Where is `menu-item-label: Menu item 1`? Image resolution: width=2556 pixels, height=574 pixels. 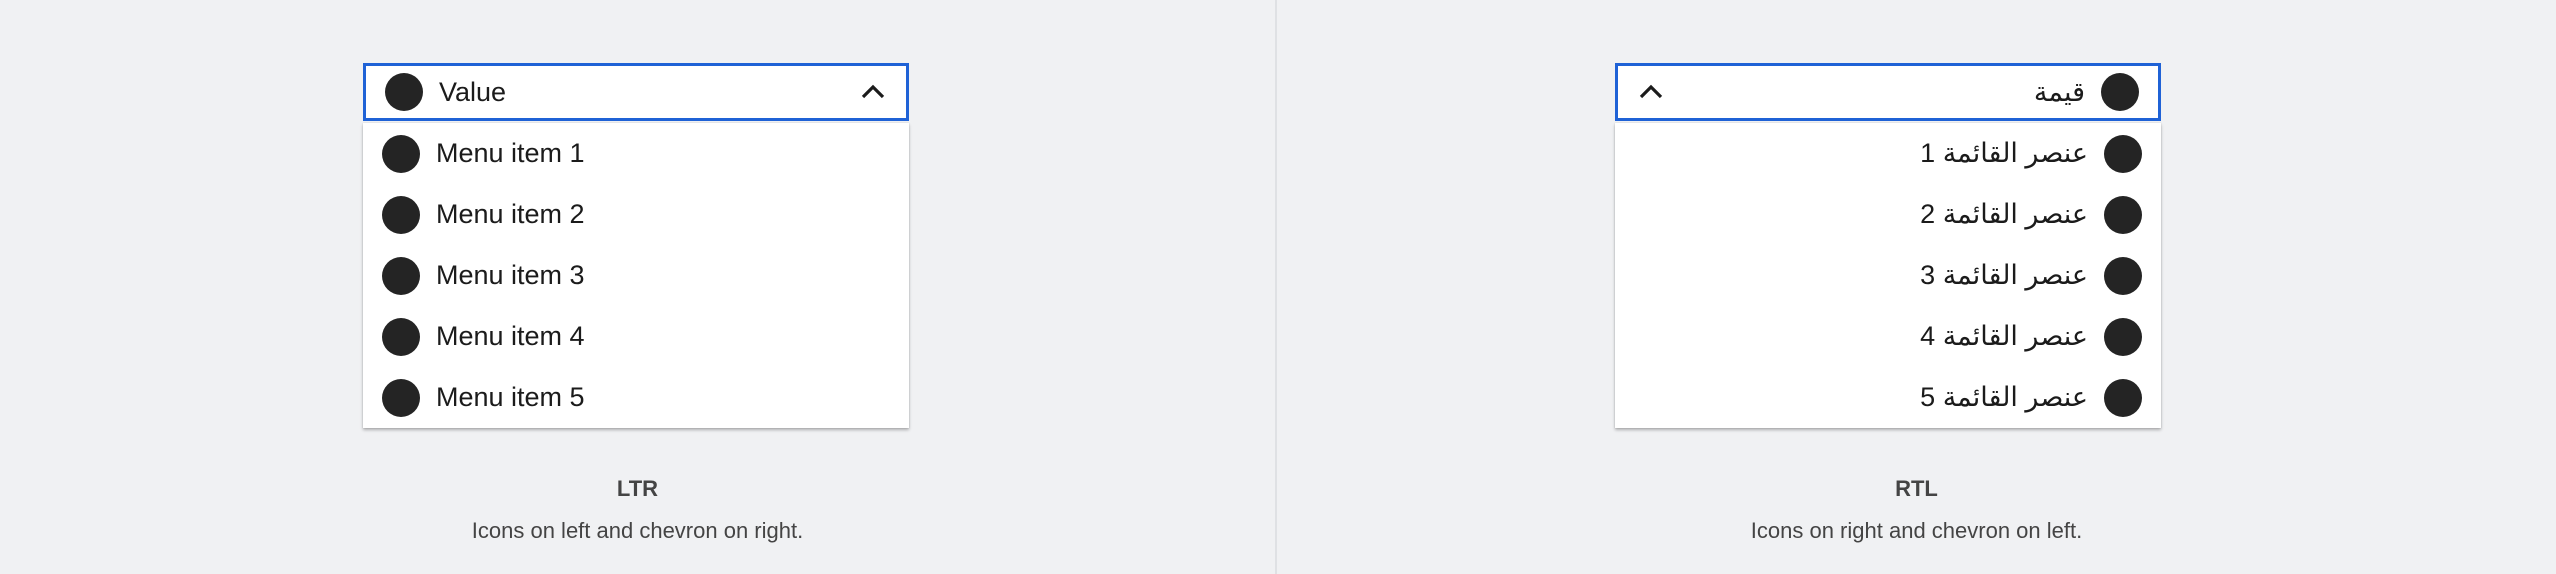 menu-item-label: Menu item 1 is located at coordinates (510, 153).